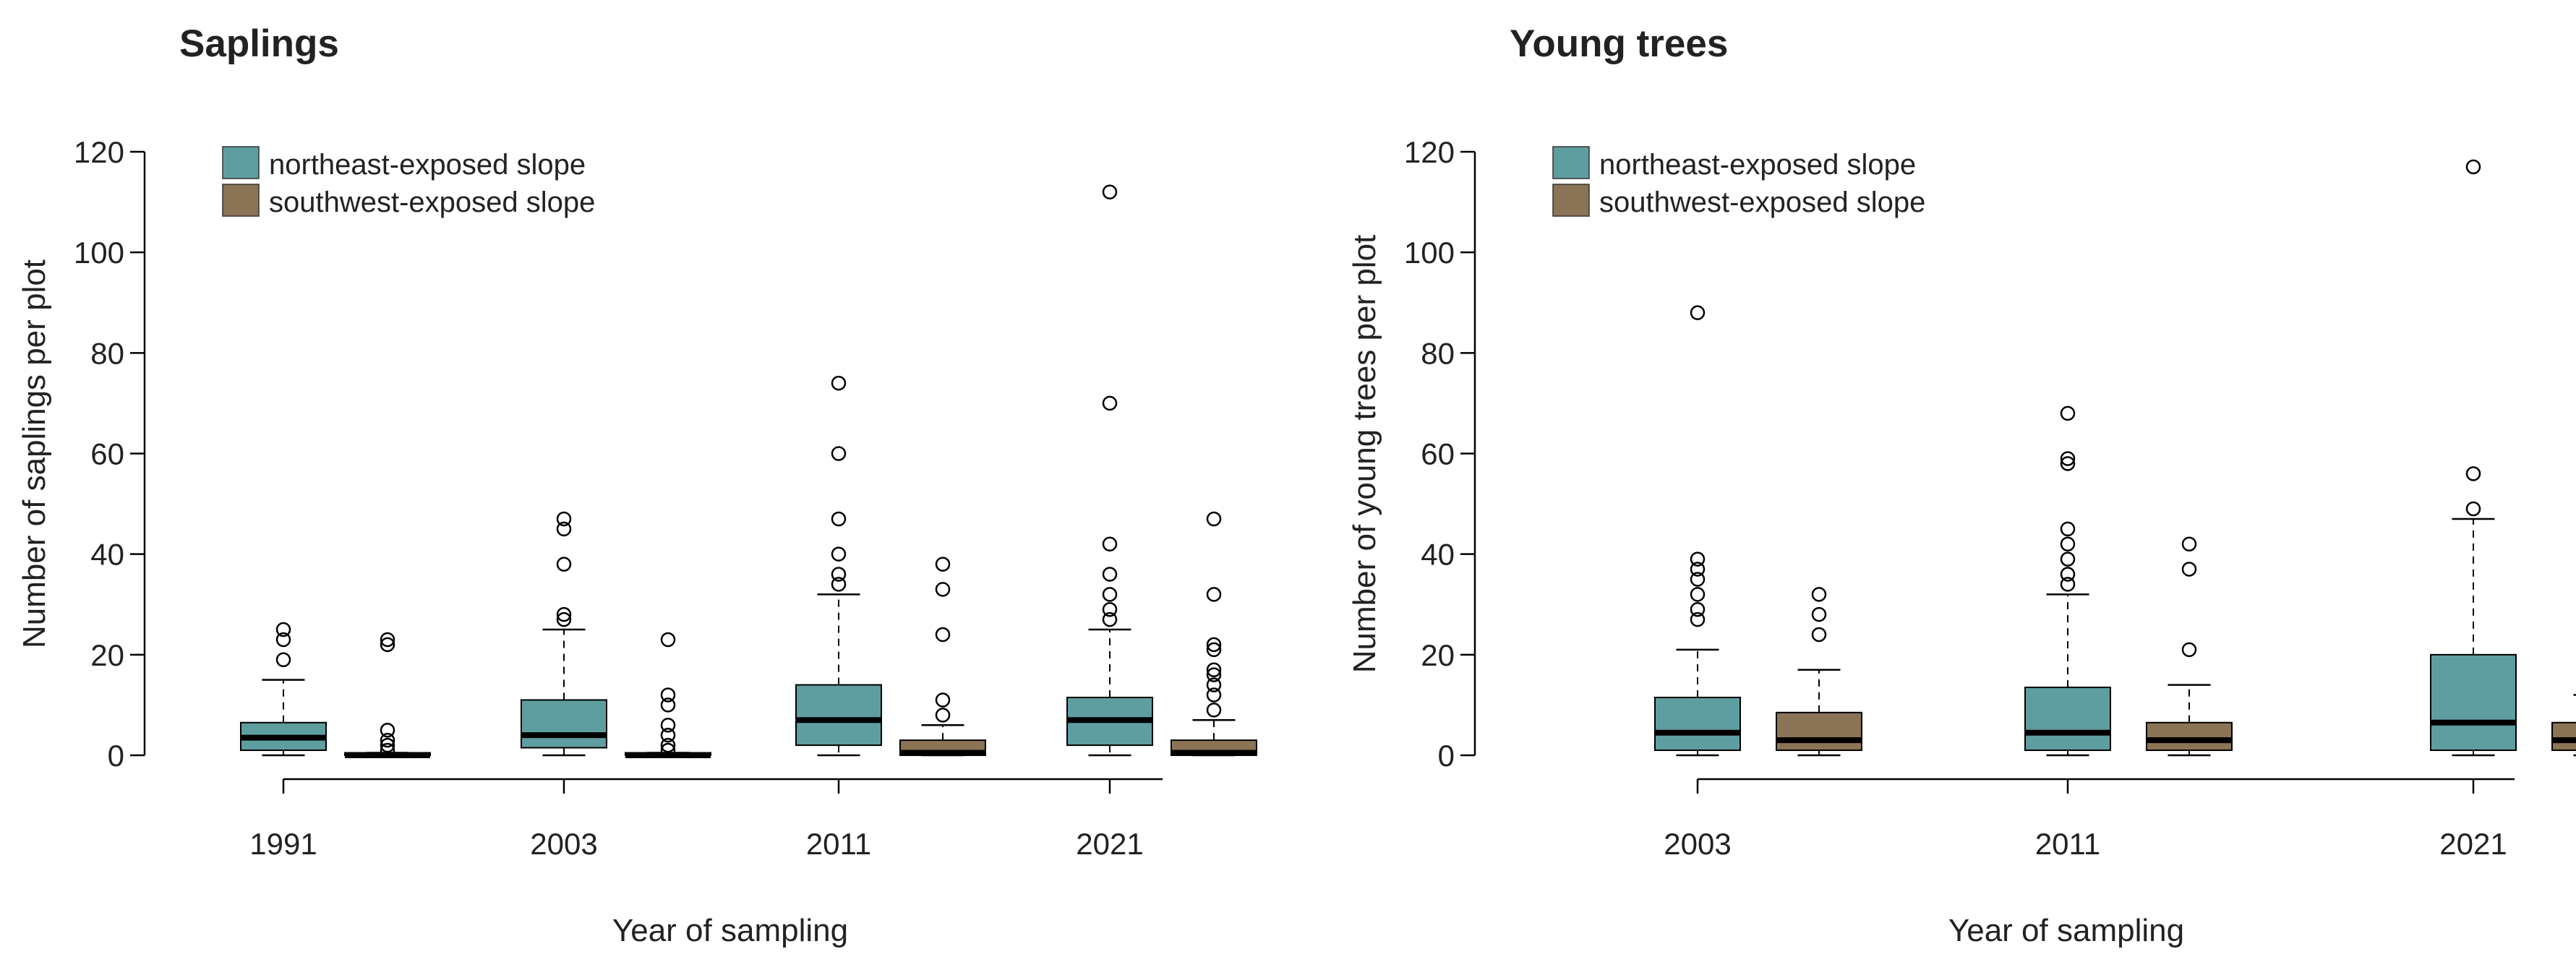 The height and width of the screenshot is (962, 2576). What do you see at coordinates (2189, 646) in the screenshot?
I see `box-southwest-exposed-2011` at bounding box center [2189, 646].